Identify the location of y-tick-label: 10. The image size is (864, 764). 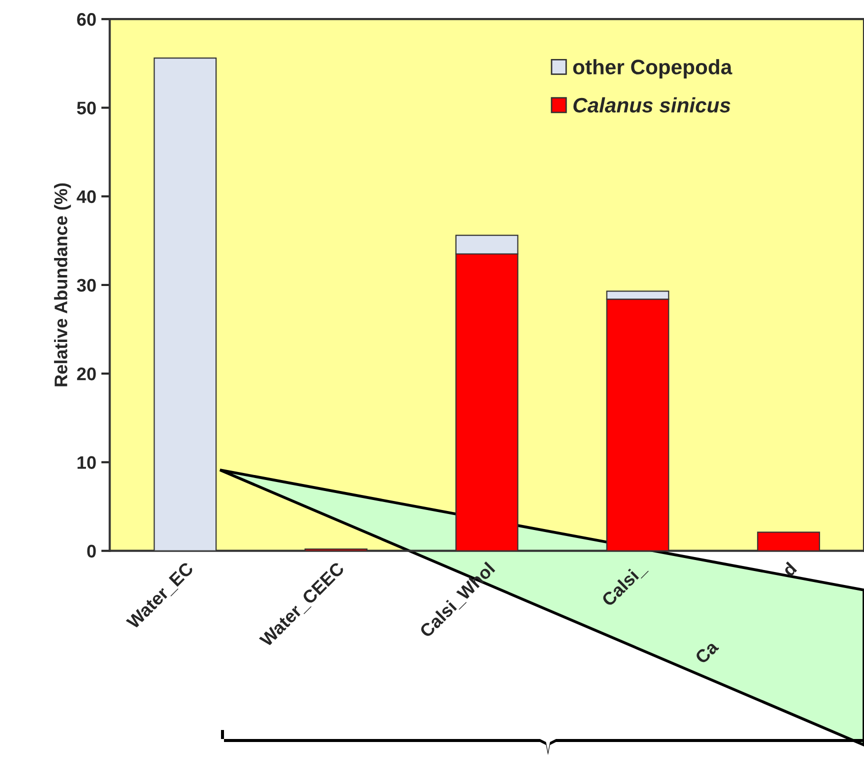
(87, 462).